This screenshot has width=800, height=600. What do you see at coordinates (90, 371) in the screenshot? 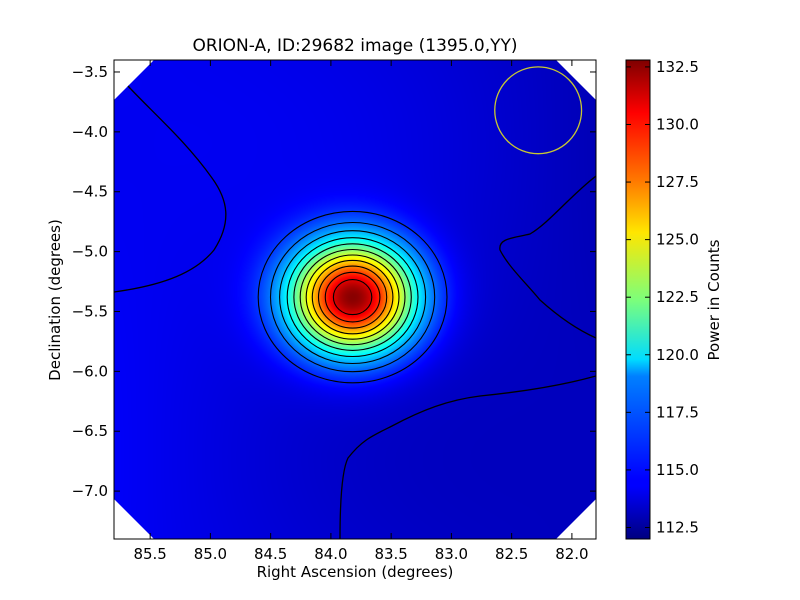
I see `y-tick-label: −6.0` at bounding box center [90, 371].